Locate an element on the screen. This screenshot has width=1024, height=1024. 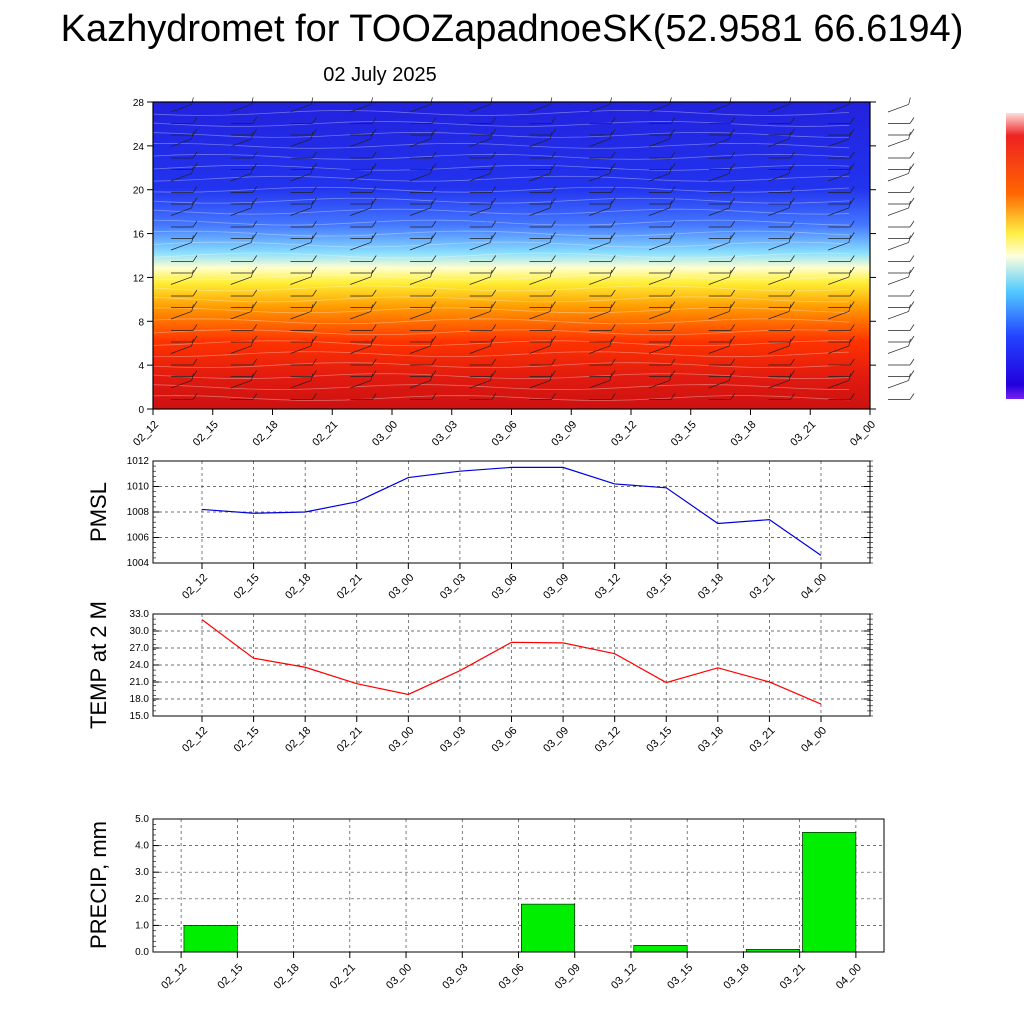
x-tick-label: 02_12 is located at coordinates (195, 587).